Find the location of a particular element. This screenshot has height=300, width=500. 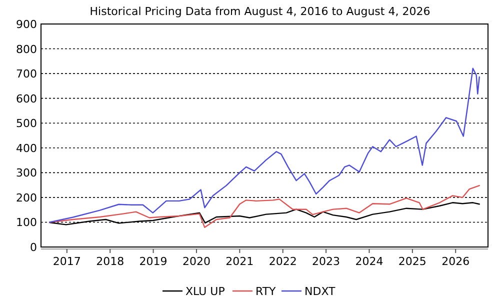

x-tick-label: 2017 is located at coordinates (66, 261).